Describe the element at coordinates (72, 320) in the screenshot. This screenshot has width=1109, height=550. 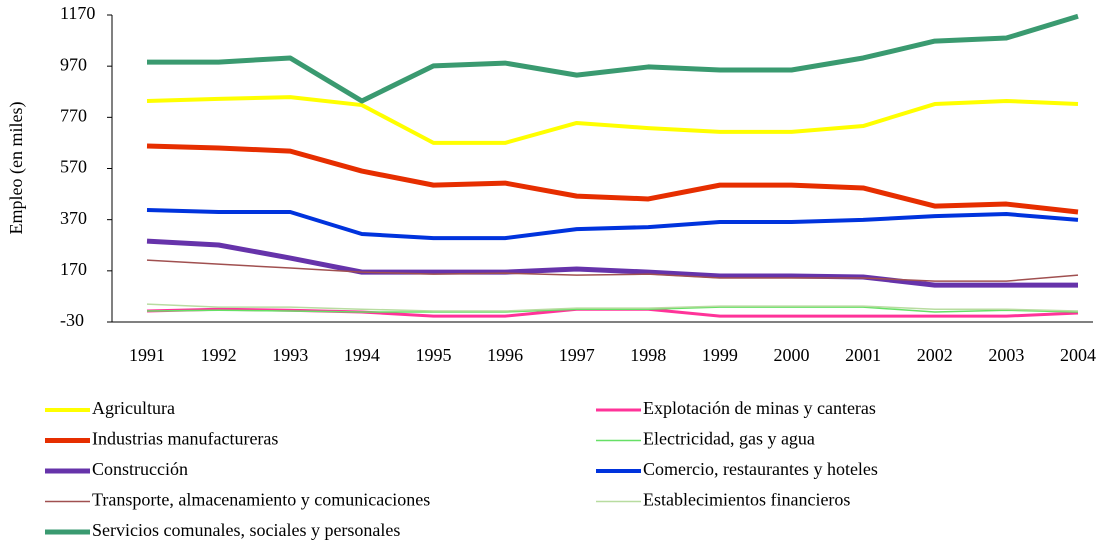
I see `y-tick-label: -30` at that location.